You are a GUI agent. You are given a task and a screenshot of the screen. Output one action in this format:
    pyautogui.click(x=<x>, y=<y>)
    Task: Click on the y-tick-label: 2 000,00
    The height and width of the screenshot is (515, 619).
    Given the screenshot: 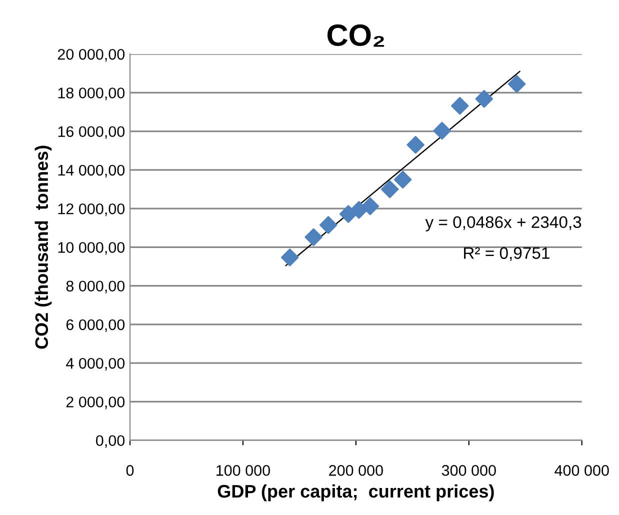 What is the action you would take?
    pyautogui.click(x=95, y=403)
    